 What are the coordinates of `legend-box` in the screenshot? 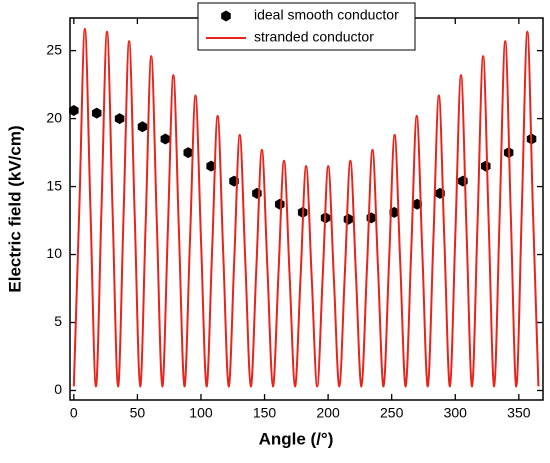 It's located at (306, 26).